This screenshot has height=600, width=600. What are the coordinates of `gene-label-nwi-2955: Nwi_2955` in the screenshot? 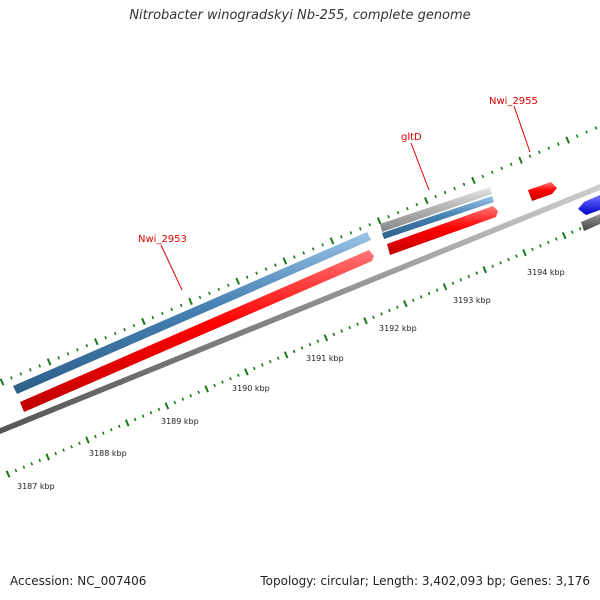 It's located at (513, 101).